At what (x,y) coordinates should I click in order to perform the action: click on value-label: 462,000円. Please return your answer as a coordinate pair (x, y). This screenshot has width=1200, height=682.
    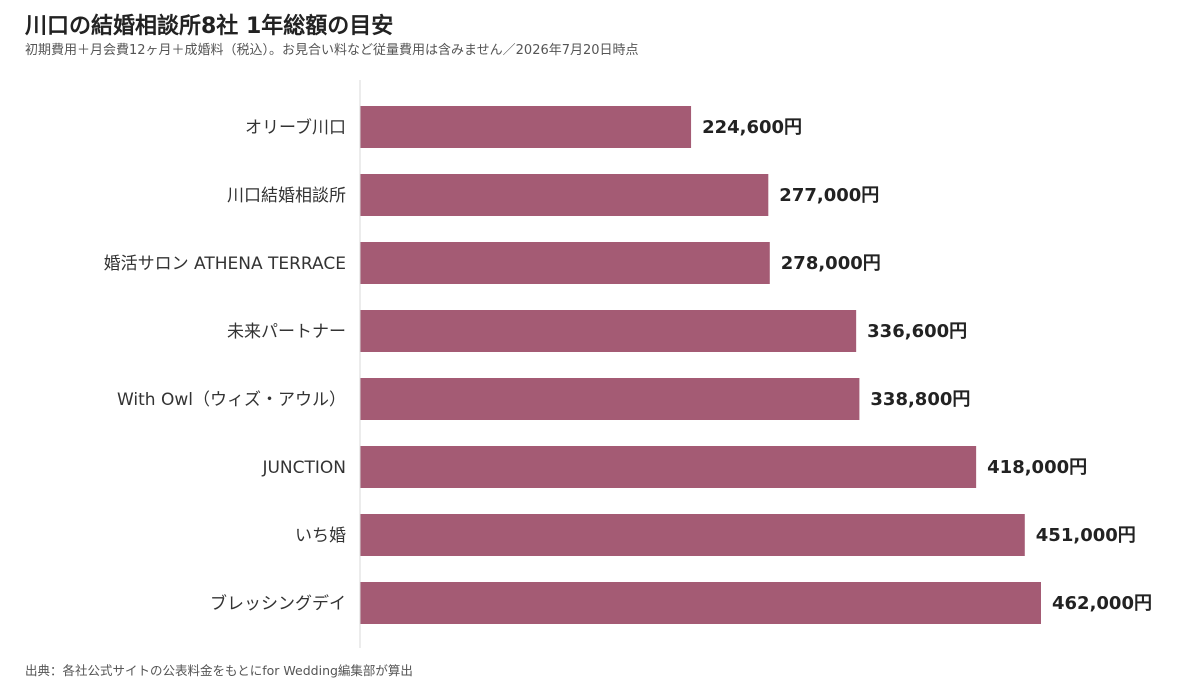
    Looking at the image, I should click on (1102, 603).